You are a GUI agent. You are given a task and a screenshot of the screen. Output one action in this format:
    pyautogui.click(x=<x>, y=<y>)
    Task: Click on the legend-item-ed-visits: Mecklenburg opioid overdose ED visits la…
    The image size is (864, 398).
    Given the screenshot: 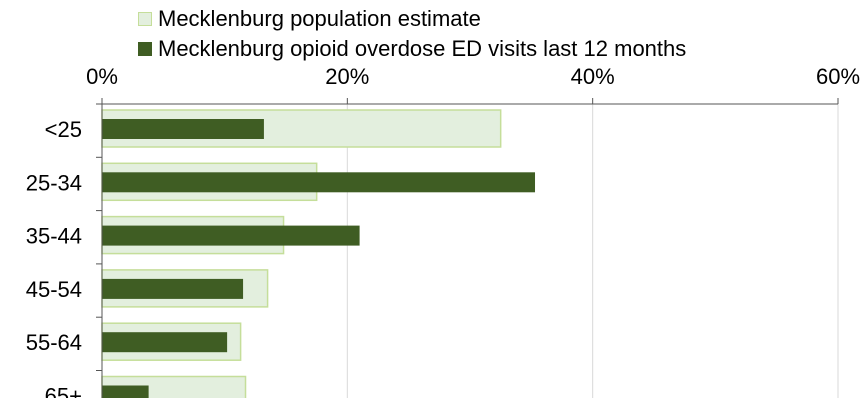 What is the action you would take?
    pyautogui.click(x=412, y=49)
    